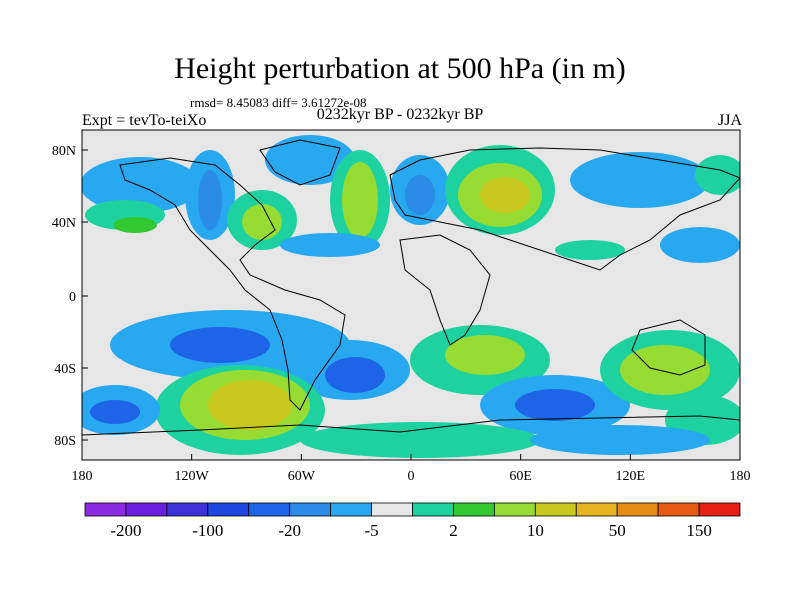  I want to click on colorbar-label: -100, so click(207, 530).